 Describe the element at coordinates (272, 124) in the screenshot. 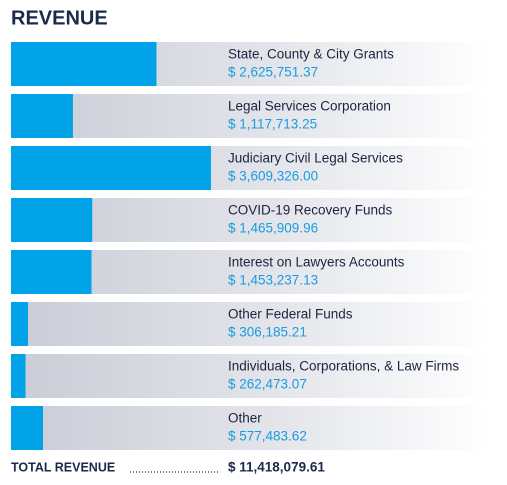

I see `value-label: $ 1,117,713.25` at that location.